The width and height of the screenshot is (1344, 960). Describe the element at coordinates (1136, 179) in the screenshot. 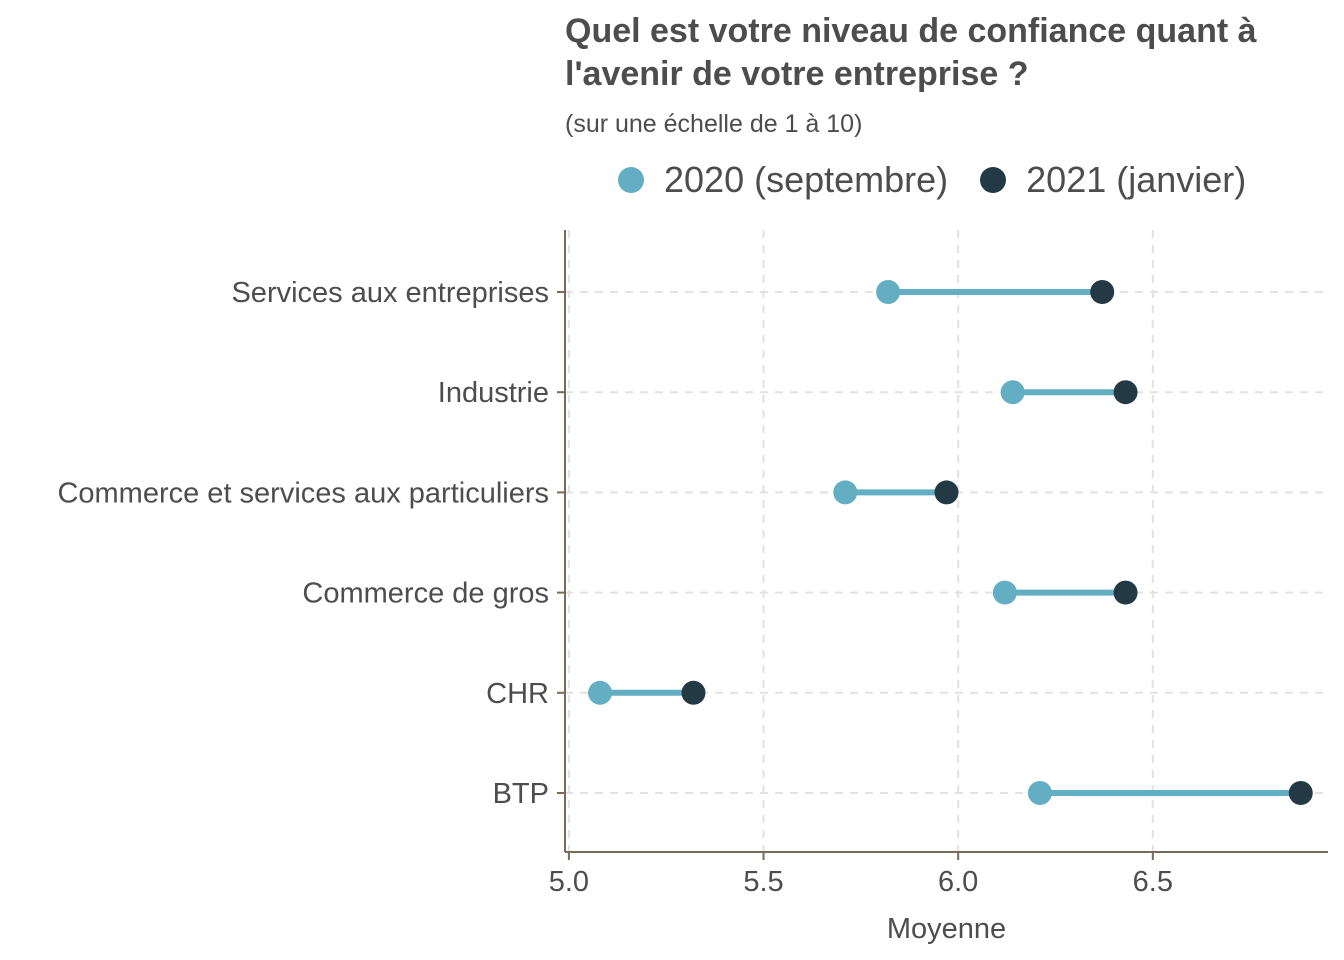

I see `legend-label-2021: 2021 (janvier)` at that location.